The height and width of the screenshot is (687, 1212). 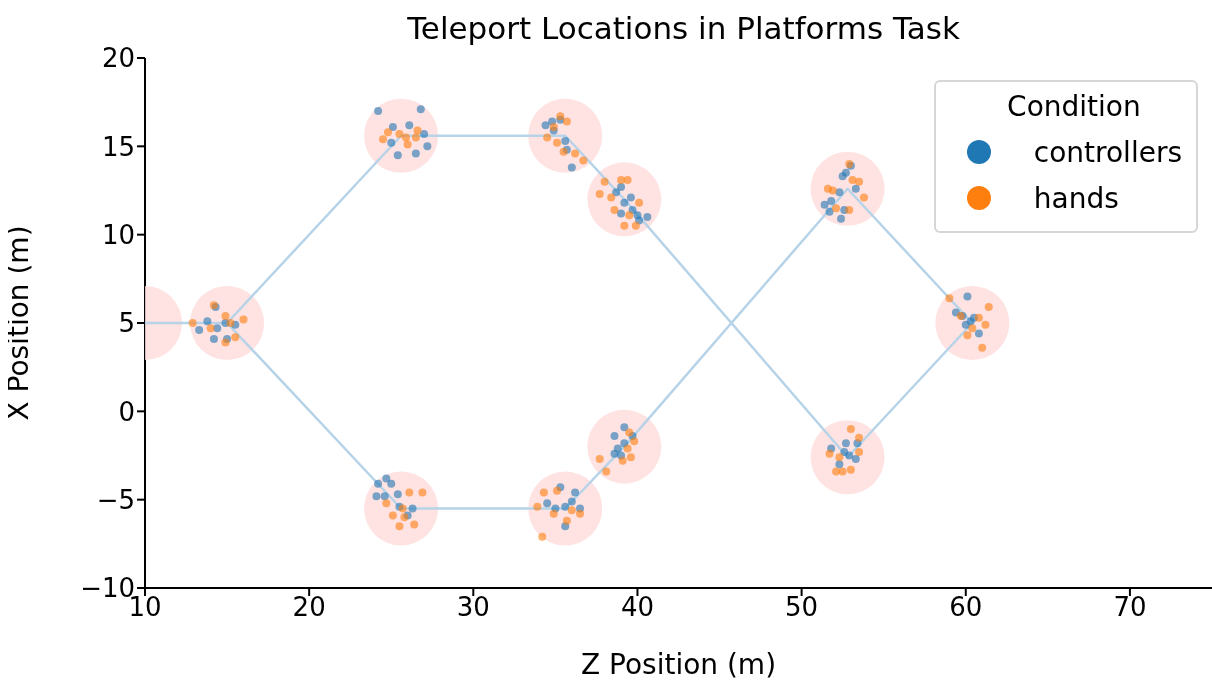 What do you see at coordinates (309, 607) in the screenshot?
I see `x-tick-label: 20` at bounding box center [309, 607].